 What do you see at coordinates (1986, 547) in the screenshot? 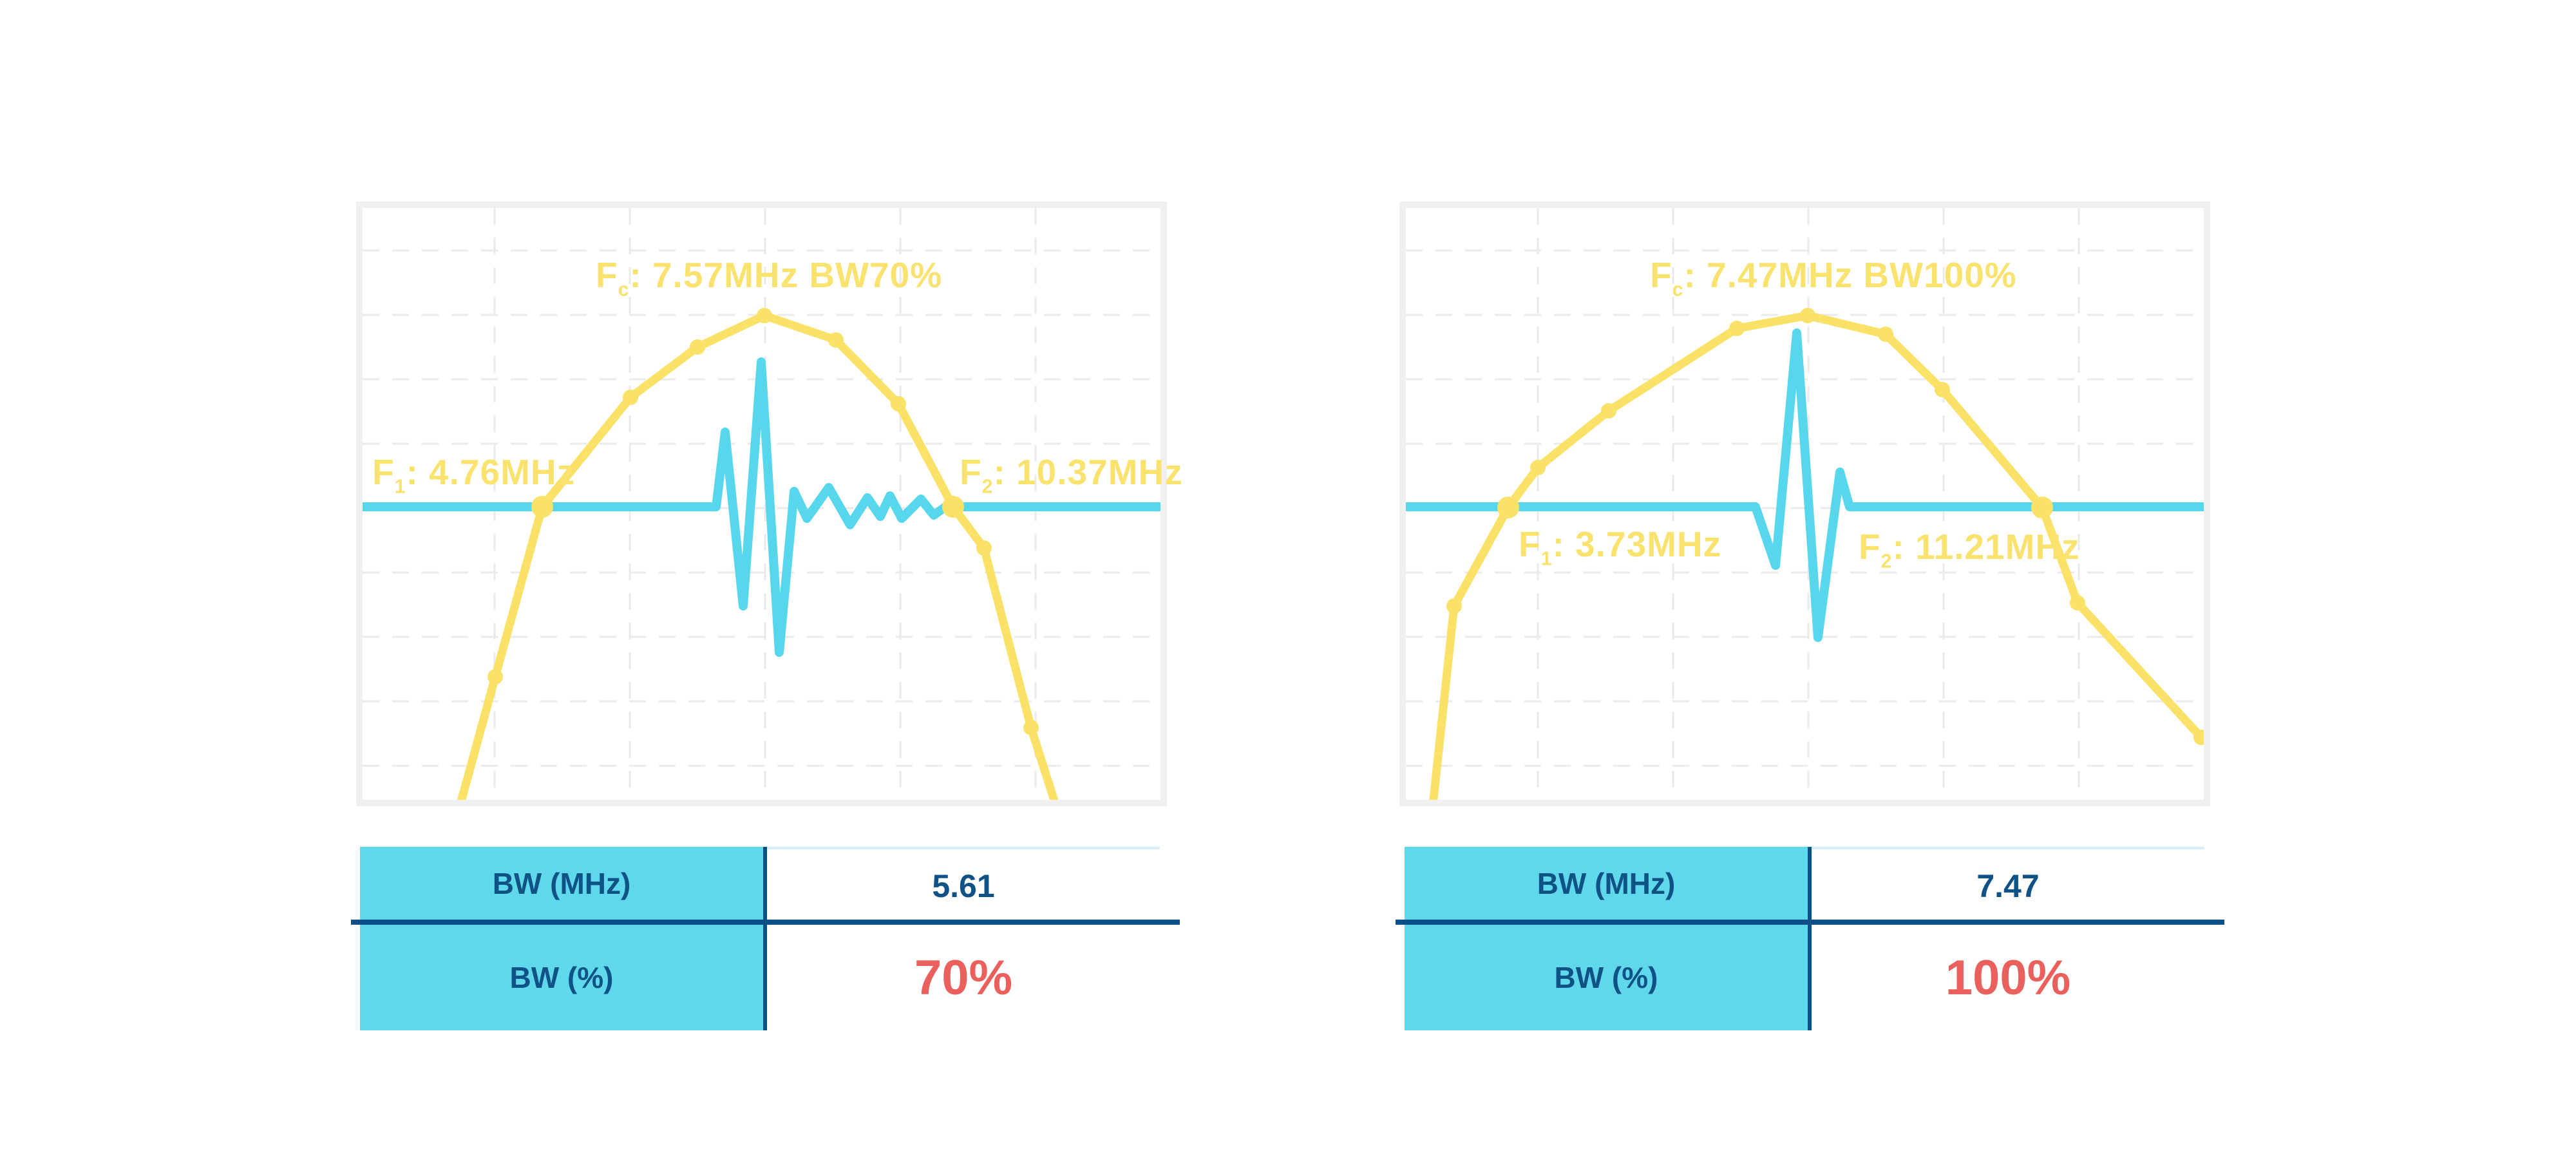
I see `f2-text: : 11.21MHz` at bounding box center [1986, 547].